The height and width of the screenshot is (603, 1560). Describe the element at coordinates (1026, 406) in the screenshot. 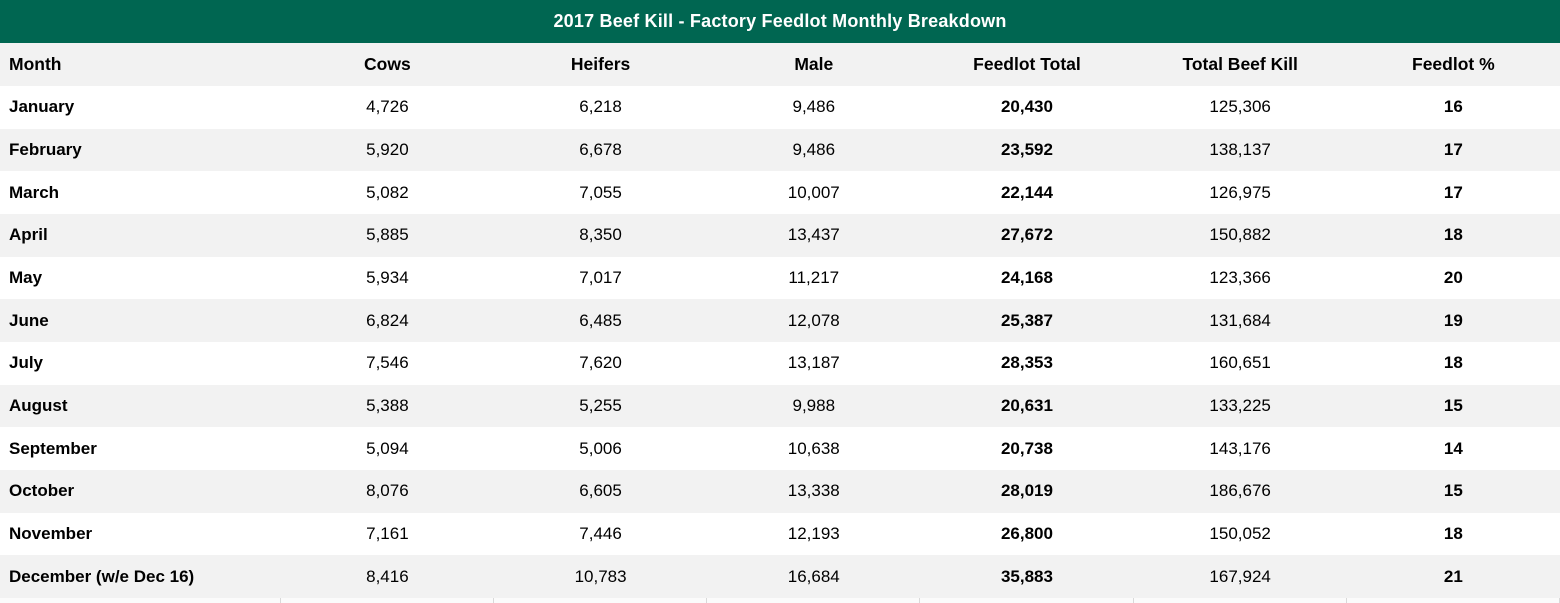

I see `cell-feedlot-total: 20,631` at that location.